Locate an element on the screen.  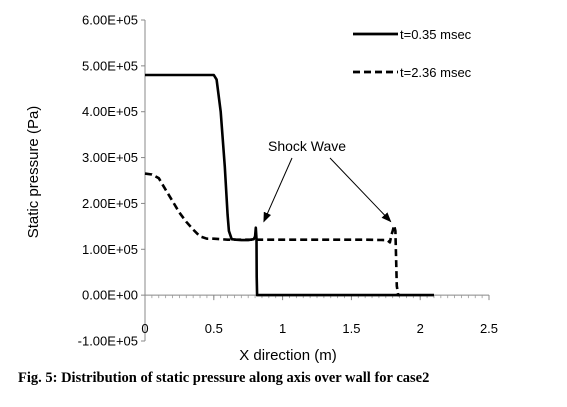
y-tick-label: 1.00E+05 is located at coordinates (110, 249).